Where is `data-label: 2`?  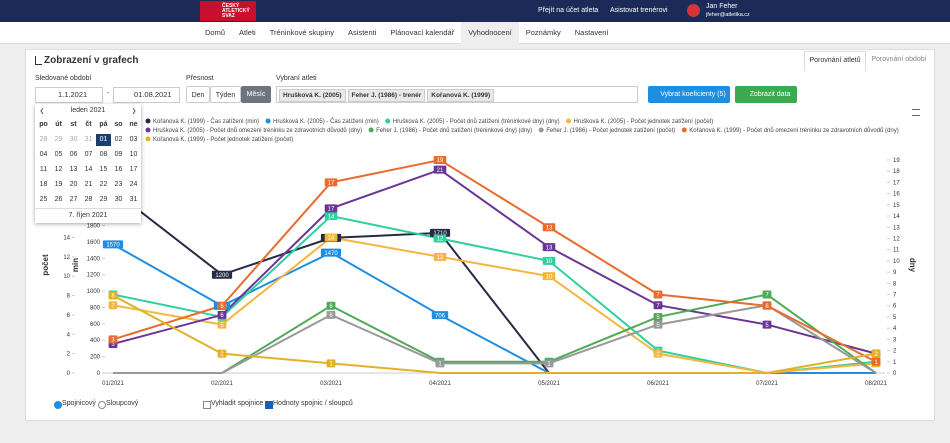 data-label: 2 is located at coordinates (658, 355).